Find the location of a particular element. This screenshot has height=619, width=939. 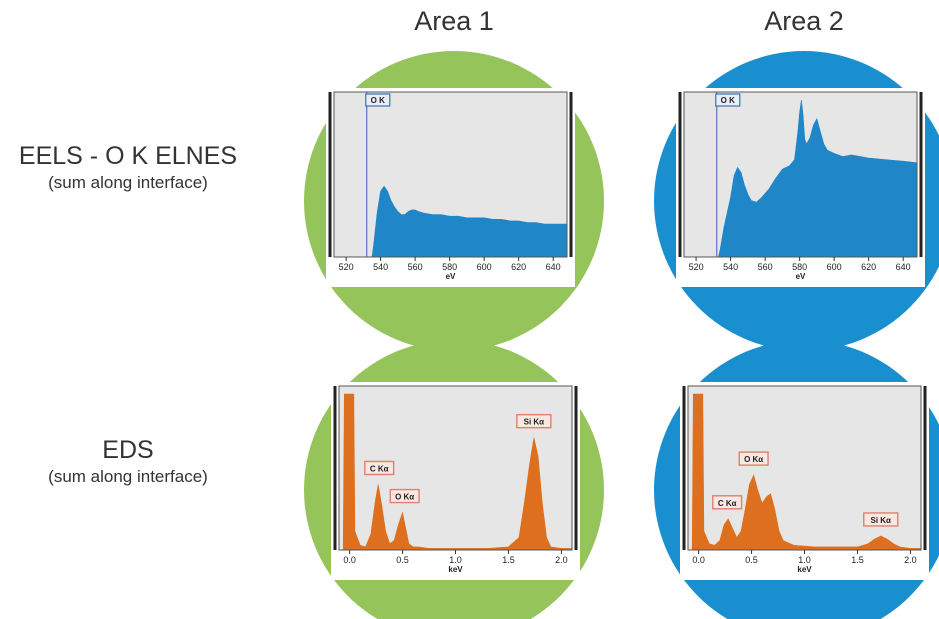

row-subtitle-eels: (sum along interface) is located at coordinates (128, 182).